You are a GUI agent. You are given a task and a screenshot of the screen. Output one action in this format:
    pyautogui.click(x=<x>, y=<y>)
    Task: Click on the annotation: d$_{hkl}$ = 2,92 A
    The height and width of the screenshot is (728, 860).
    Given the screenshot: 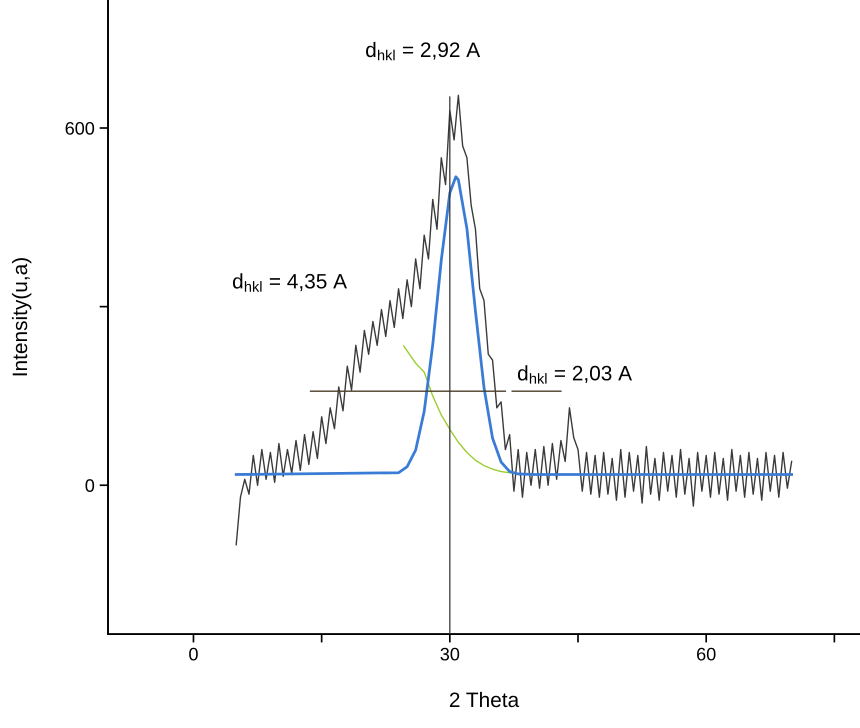 What is the action you would take?
    pyautogui.click(x=423, y=51)
    